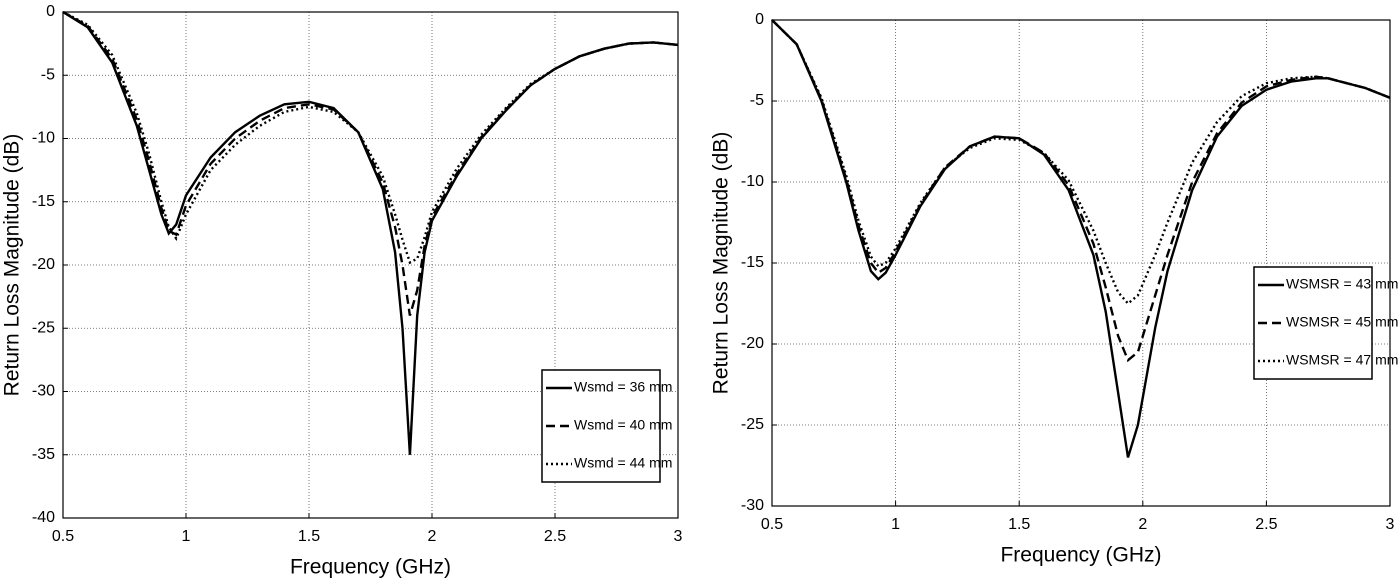 The height and width of the screenshot is (586, 1400). What do you see at coordinates (43, 454) in the screenshot?
I see `y-tick-label: -35` at bounding box center [43, 454].